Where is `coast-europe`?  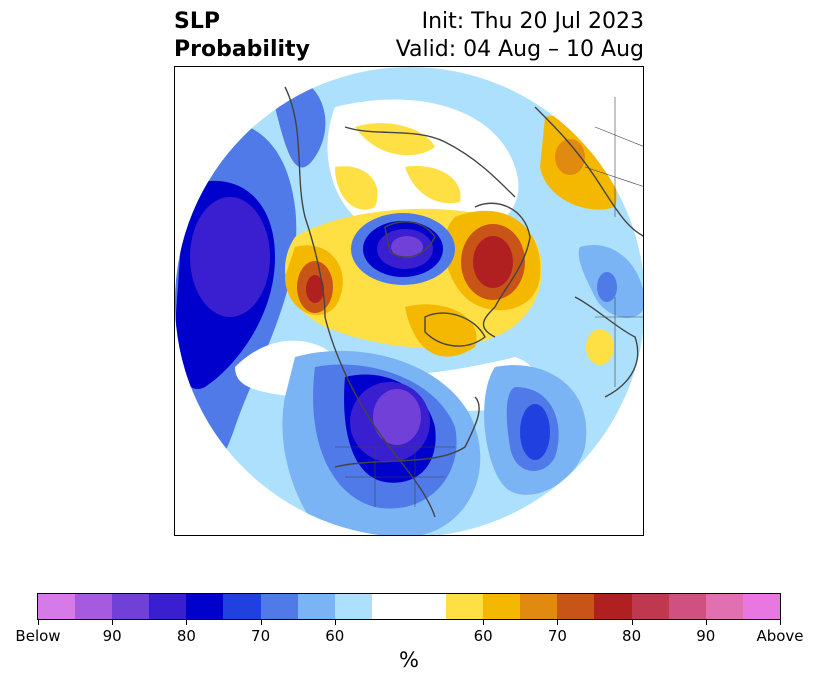 coast-europe is located at coordinates (606, 347).